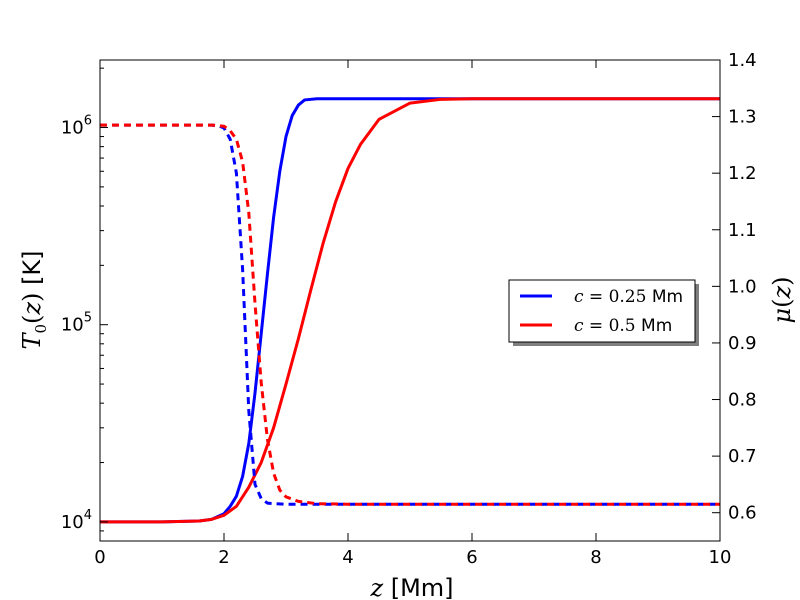 The image size is (800, 600). What do you see at coordinates (347, 557) in the screenshot?
I see `x-tick-label: 4` at bounding box center [347, 557].